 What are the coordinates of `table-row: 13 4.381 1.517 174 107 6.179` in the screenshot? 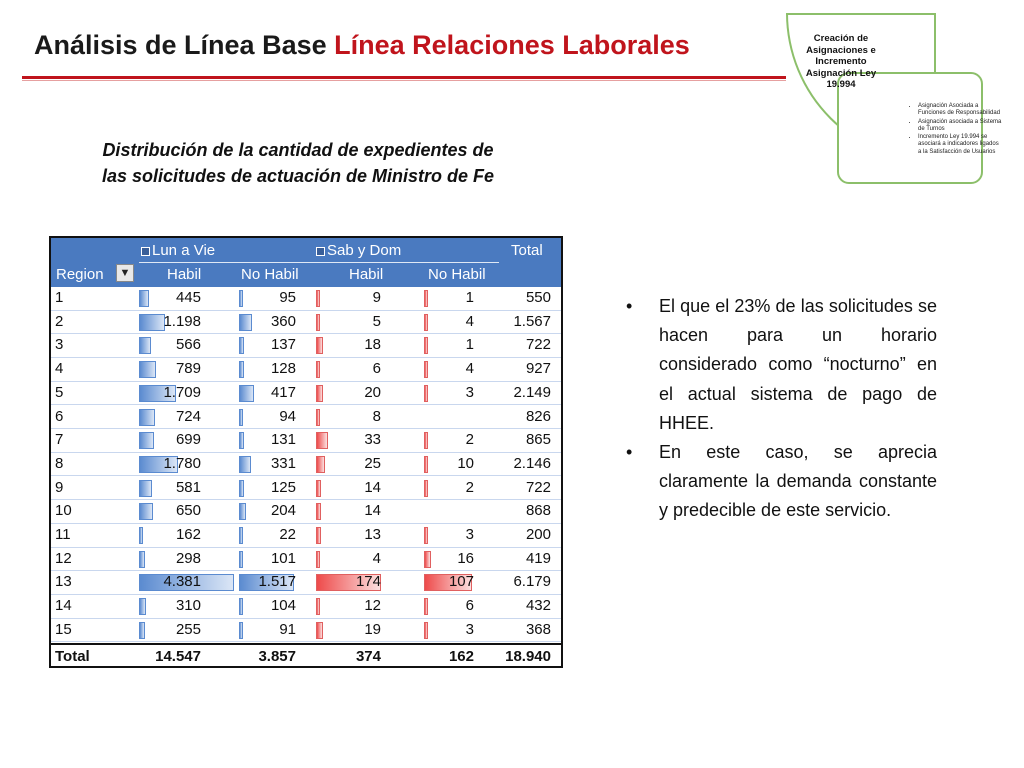 It's located at (306, 583).